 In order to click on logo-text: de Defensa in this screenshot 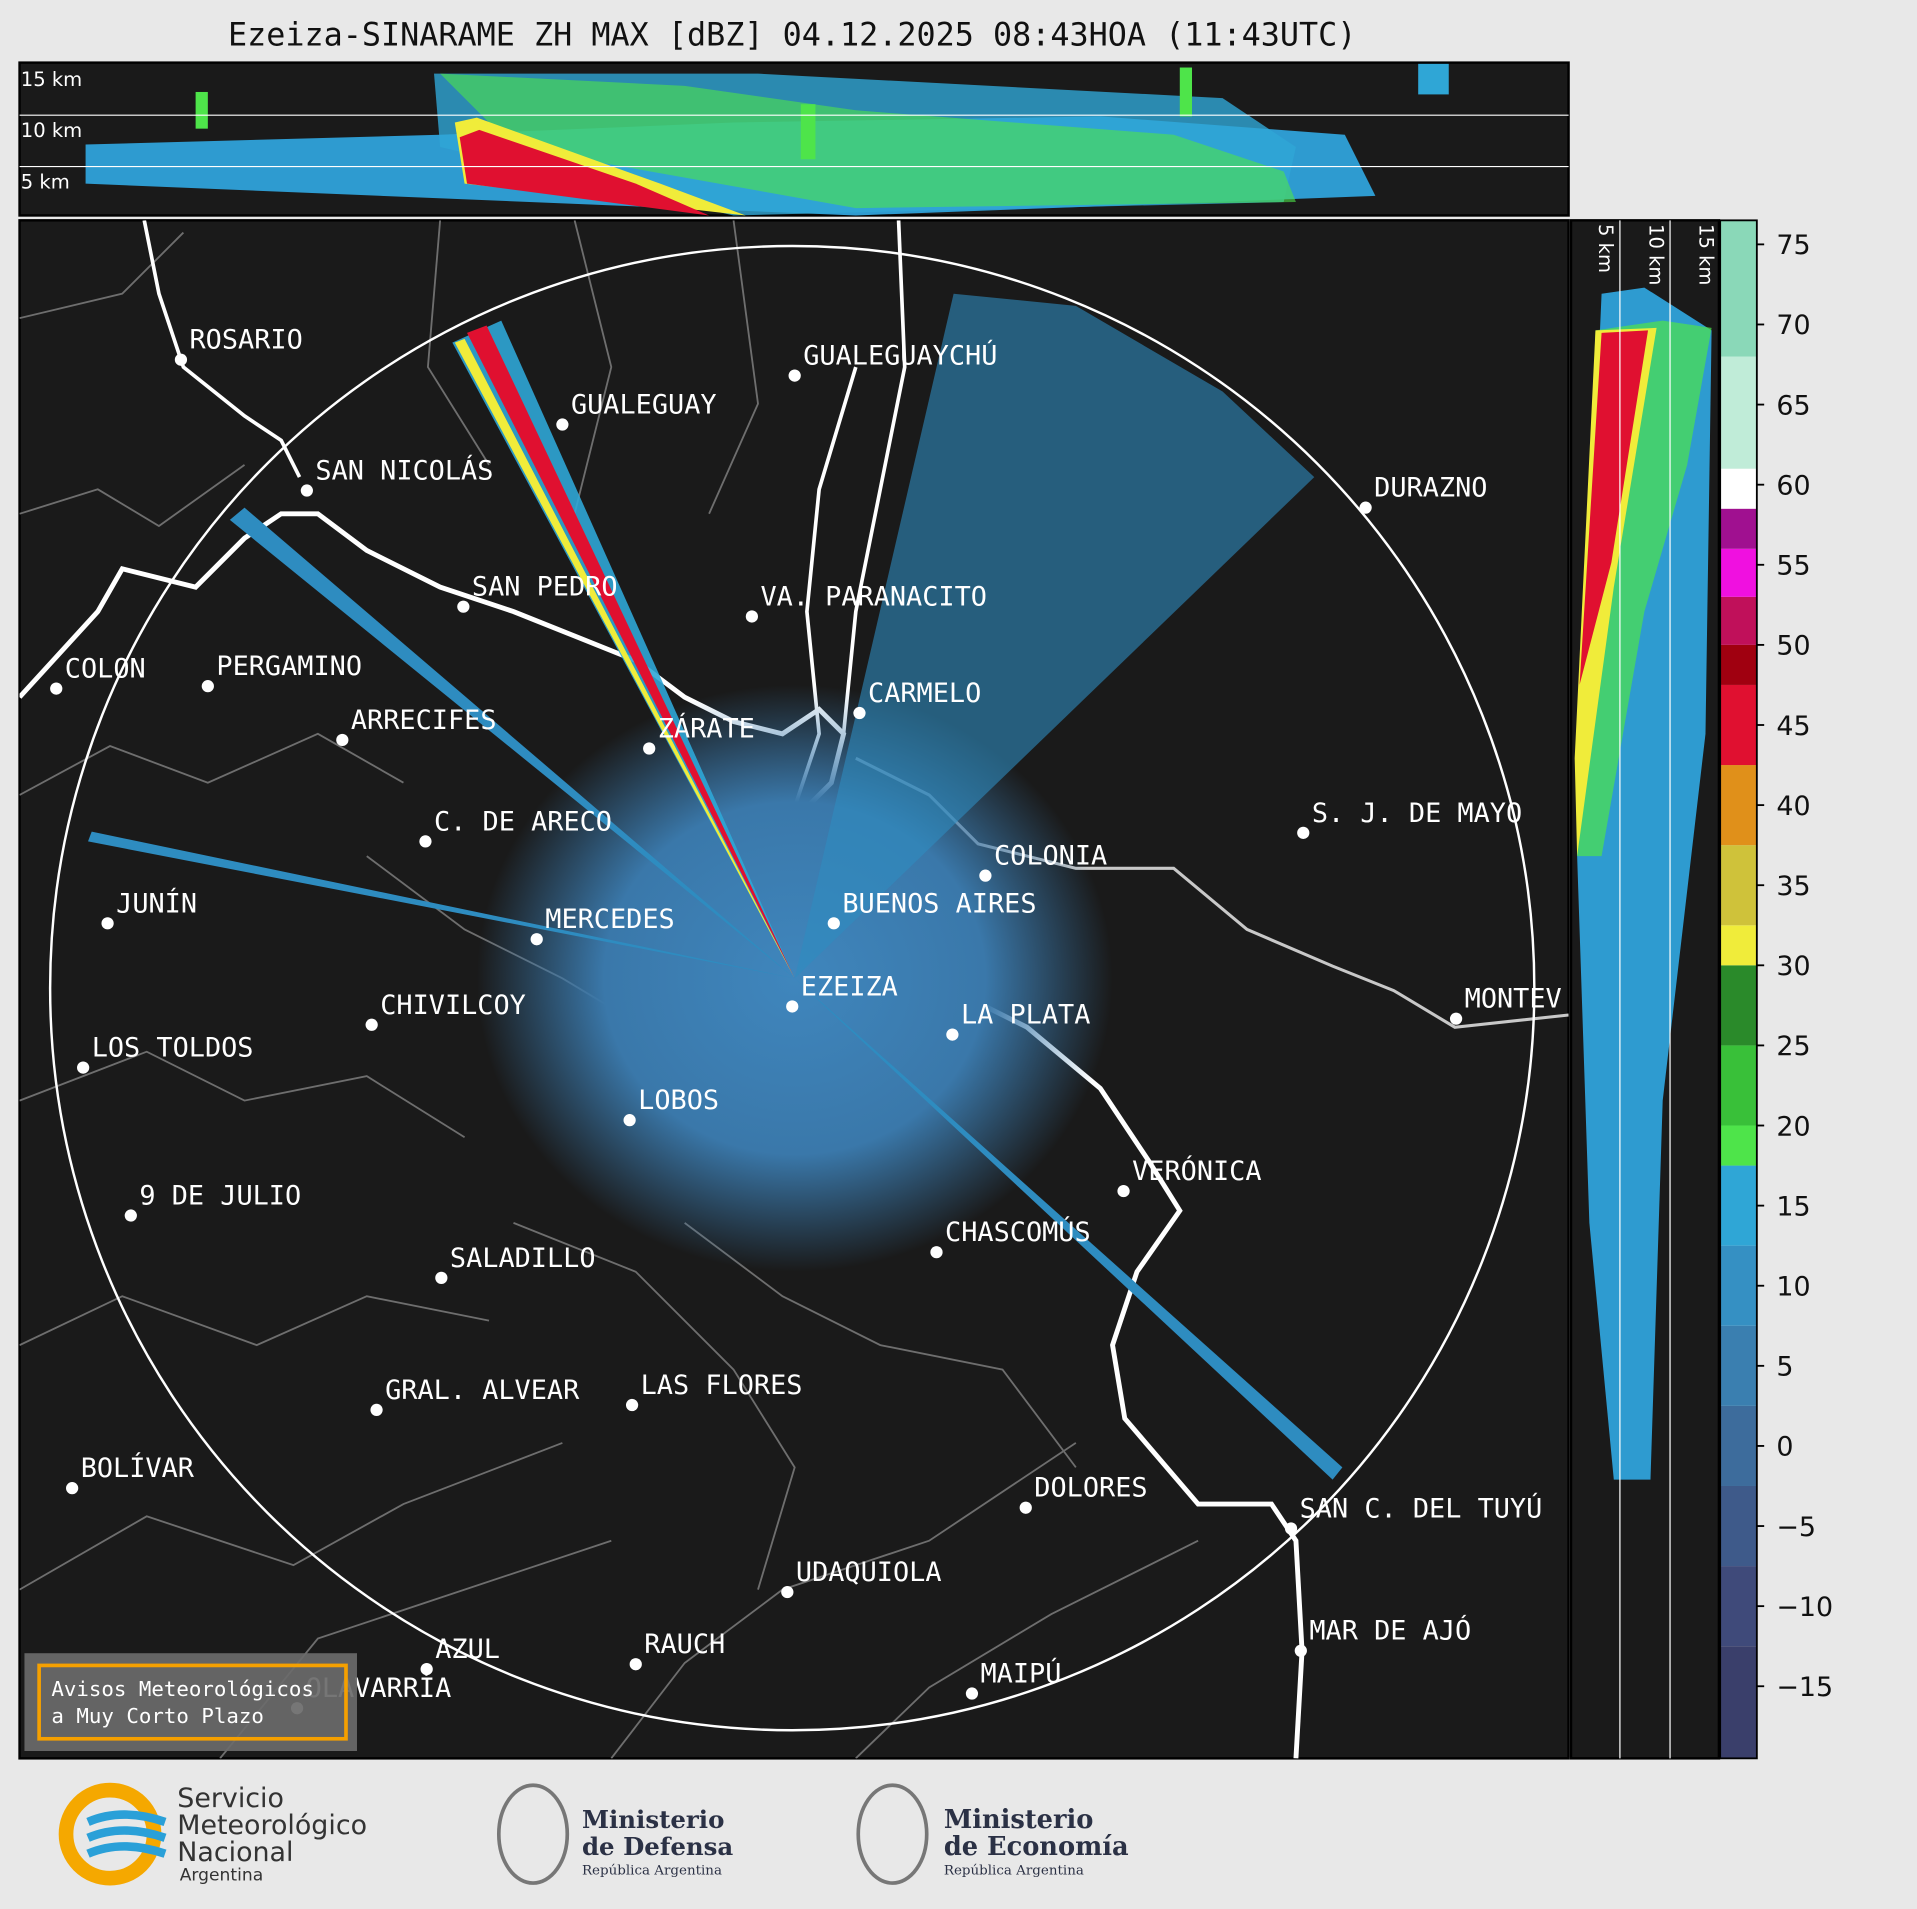, I will do `click(657, 1846)`.